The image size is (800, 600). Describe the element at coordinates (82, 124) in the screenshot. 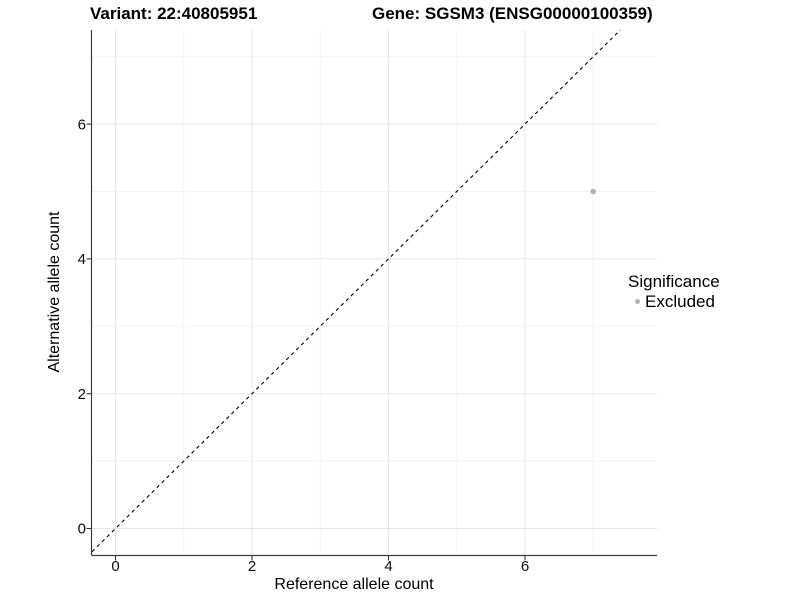

I see `y-tick-label: 6` at that location.